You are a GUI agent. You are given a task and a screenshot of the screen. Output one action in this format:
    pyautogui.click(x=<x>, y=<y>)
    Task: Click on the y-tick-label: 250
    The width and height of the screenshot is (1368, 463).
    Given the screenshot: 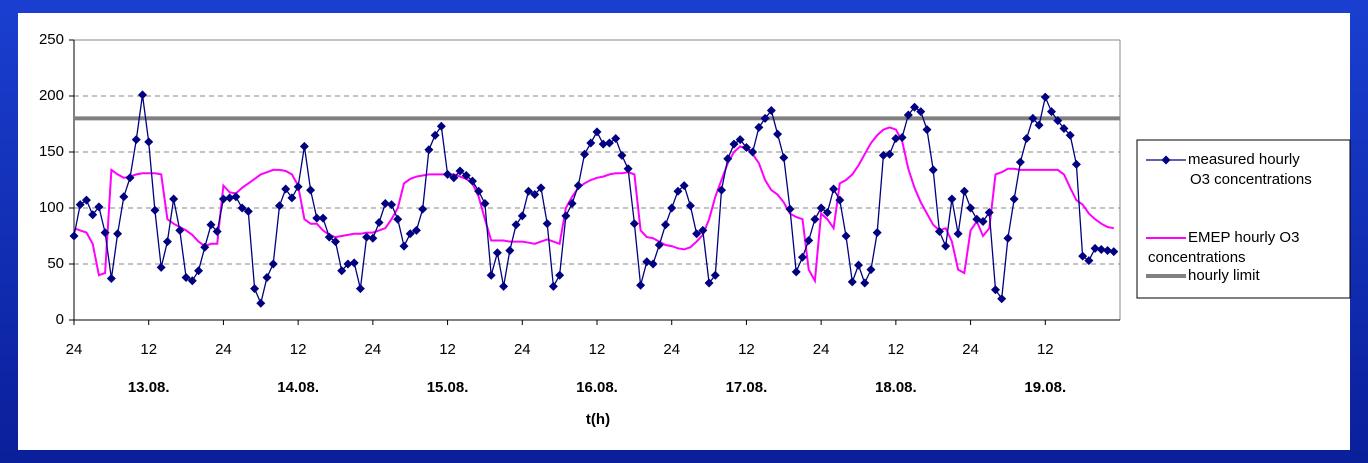 What is the action you would take?
    pyautogui.click(x=51, y=39)
    